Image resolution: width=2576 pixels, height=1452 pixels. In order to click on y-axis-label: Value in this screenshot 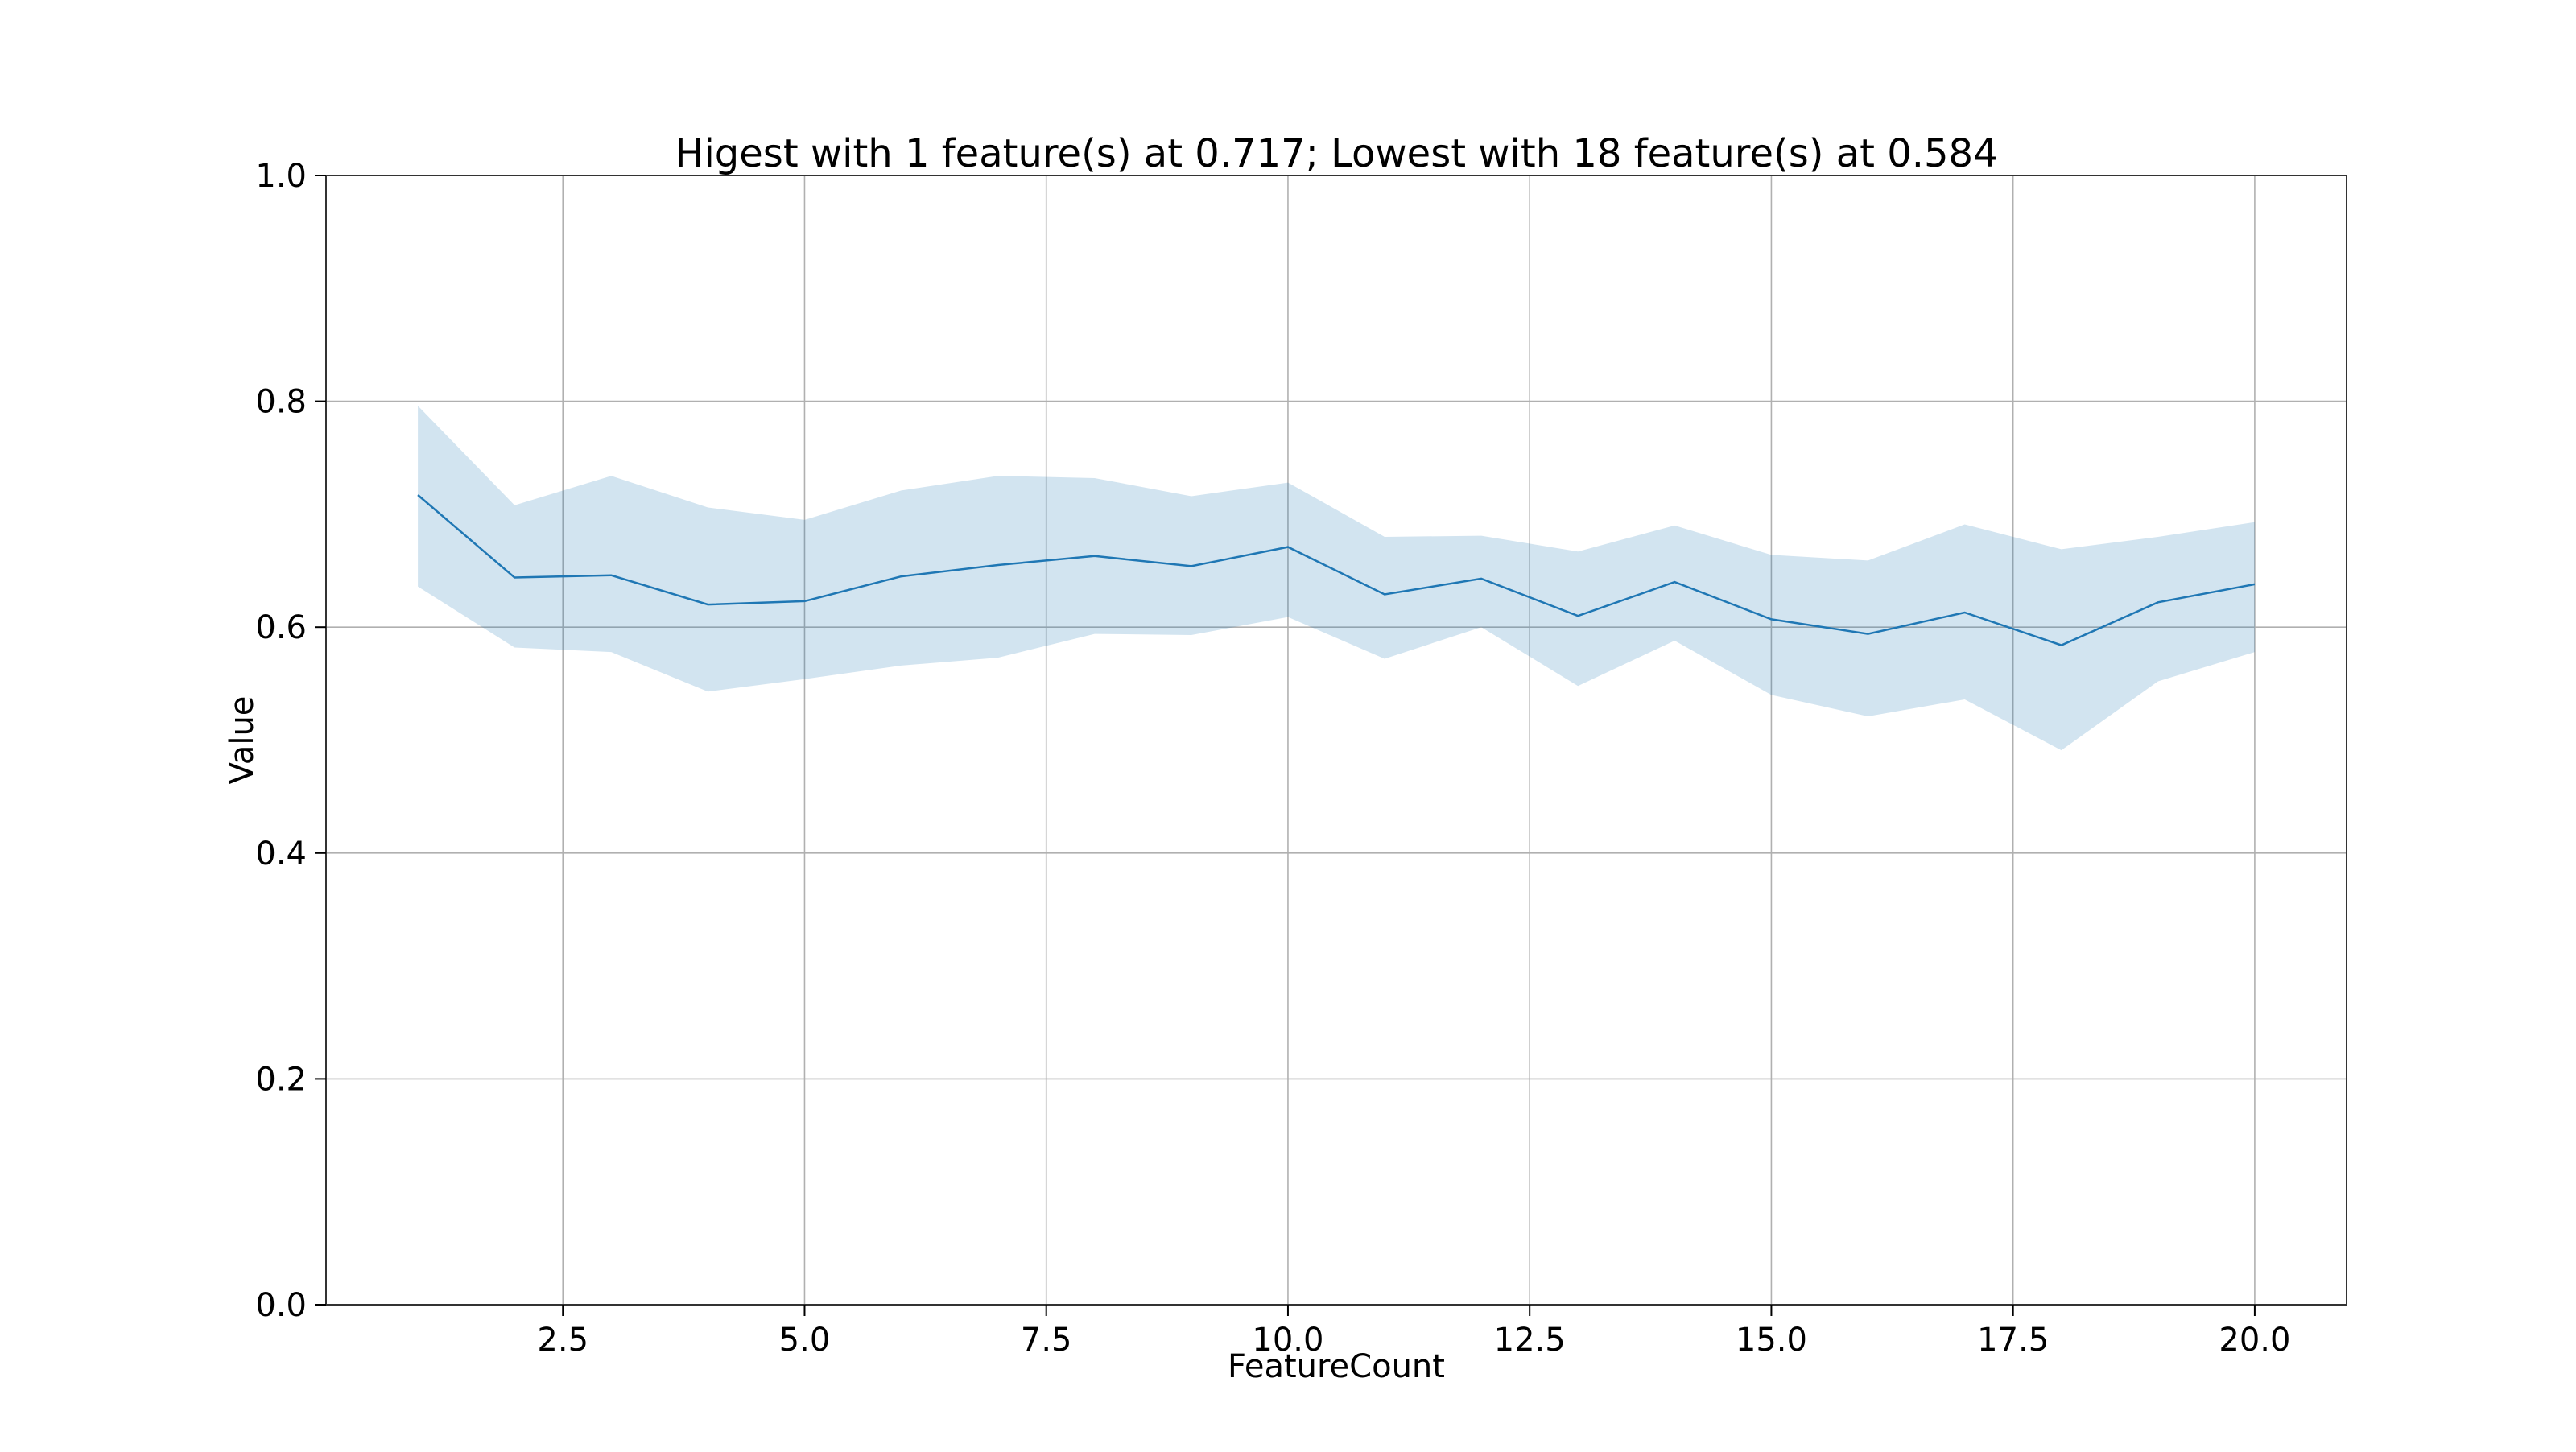, I will do `click(242, 740)`.